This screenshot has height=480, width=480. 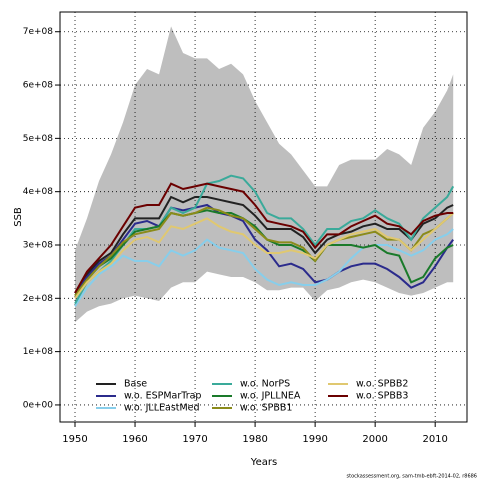 I want to click on y-tick-label: 1e+08, so click(x=38, y=352).